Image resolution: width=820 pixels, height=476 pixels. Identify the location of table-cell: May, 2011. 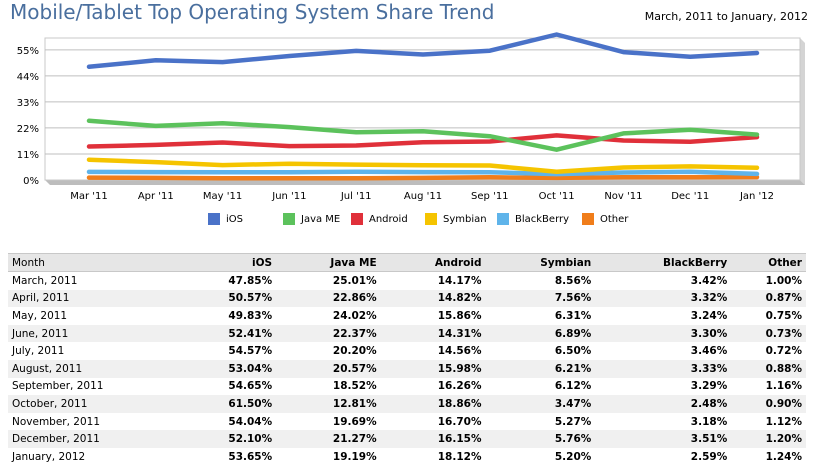
(40, 315).